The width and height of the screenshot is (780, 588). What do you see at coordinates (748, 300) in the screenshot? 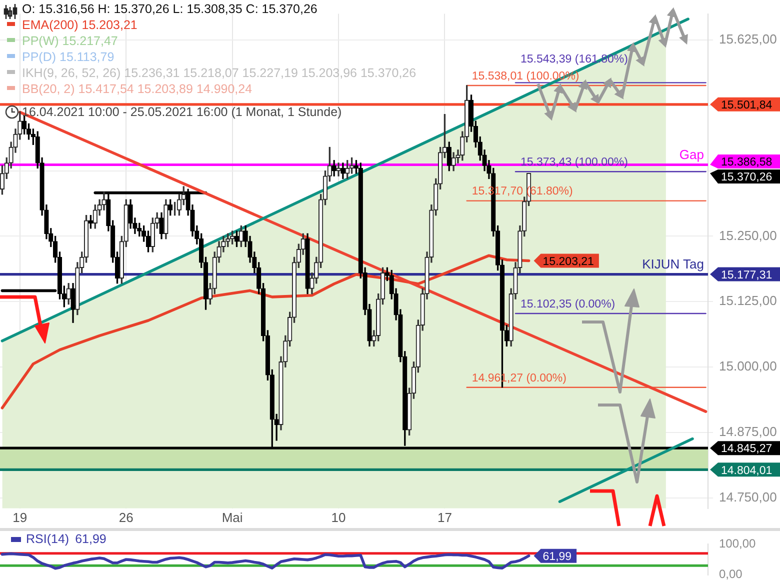
I see `y-tick-label: 15.125,00` at bounding box center [748, 300].